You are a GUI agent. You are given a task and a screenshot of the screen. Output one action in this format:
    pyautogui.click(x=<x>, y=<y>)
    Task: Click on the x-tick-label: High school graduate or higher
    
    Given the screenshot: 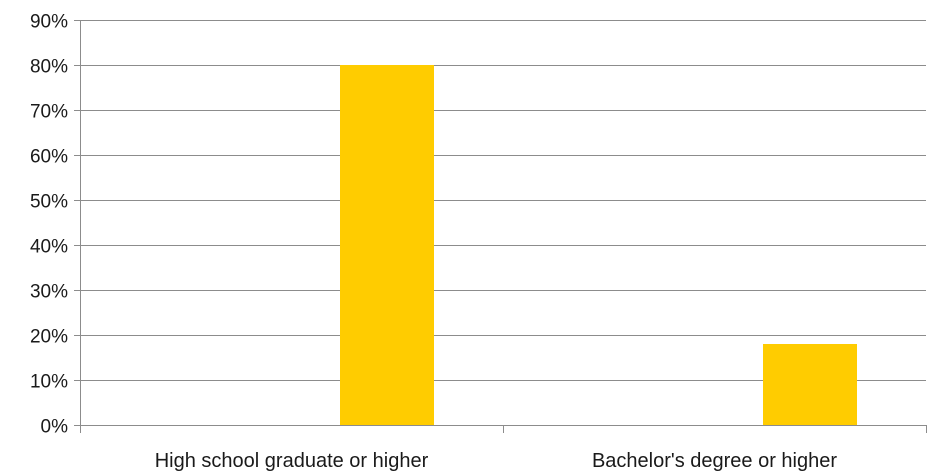 What is the action you would take?
    pyautogui.click(x=292, y=461)
    